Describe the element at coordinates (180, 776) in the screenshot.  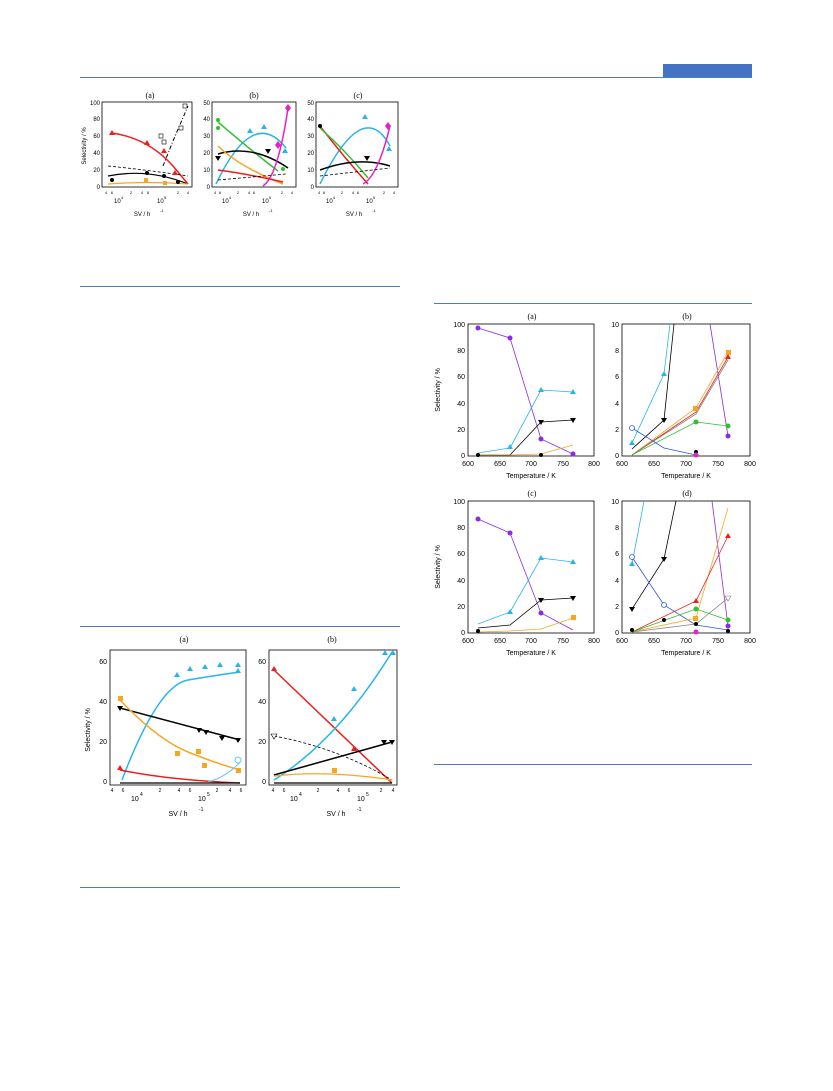
I see `curve-red` at that location.